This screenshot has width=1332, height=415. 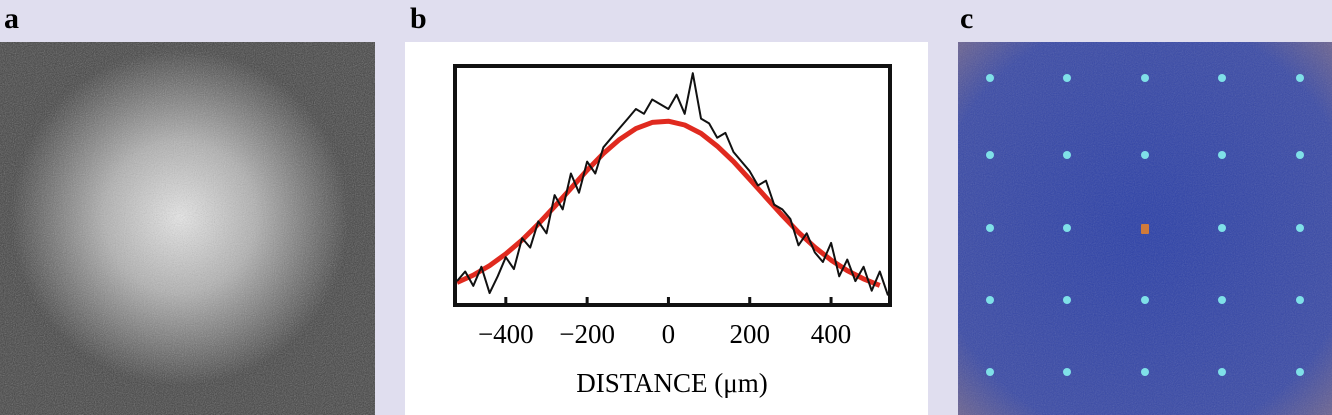 What do you see at coordinates (966, 18) in the screenshot?
I see `panel-label: c` at bounding box center [966, 18].